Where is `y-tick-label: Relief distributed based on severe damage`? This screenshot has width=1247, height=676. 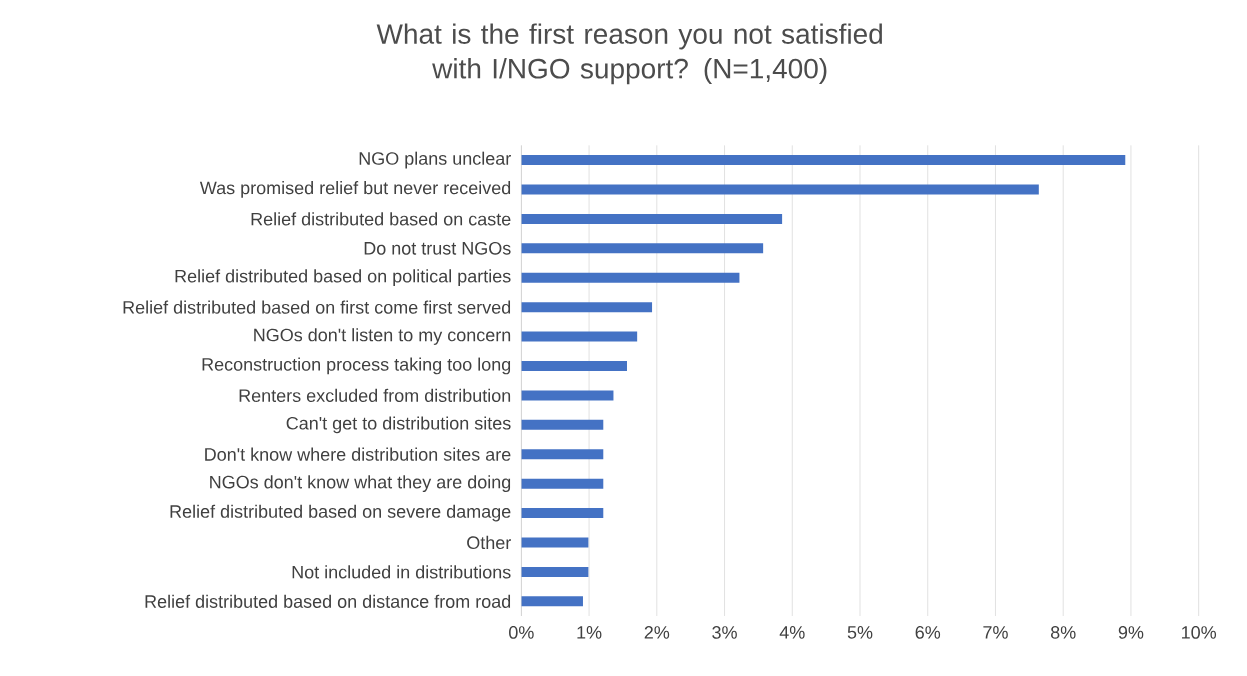
y-tick-label: Relief distributed based on severe damage is located at coordinates (340, 513).